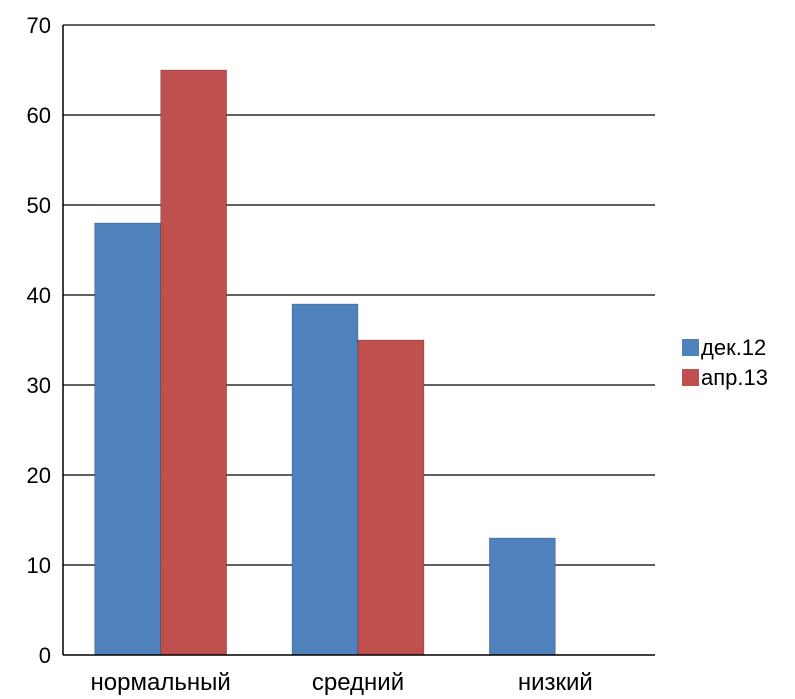  What do you see at coordinates (725, 362) in the screenshot?
I see `legend: дек.12 апр.13` at bounding box center [725, 362].